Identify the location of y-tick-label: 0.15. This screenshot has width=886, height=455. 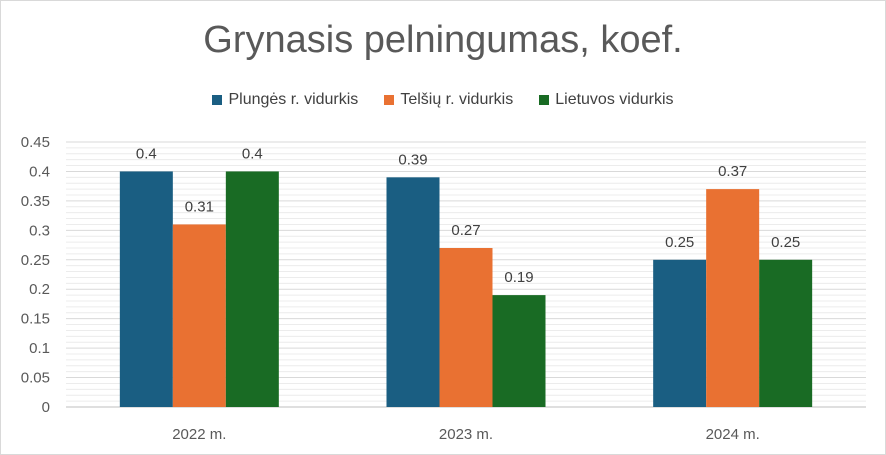
(35, 319).